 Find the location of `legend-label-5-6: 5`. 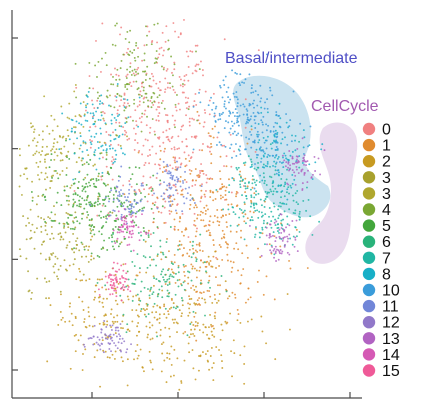

legend-label-5-6: 5 is located at coordinates (386, 226).